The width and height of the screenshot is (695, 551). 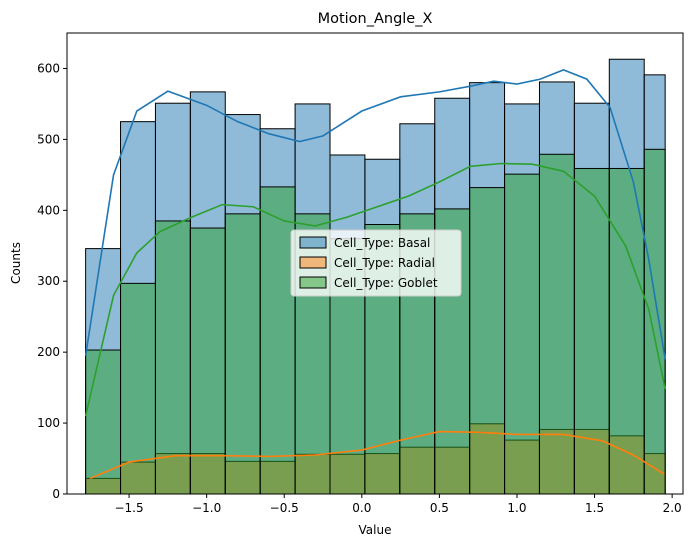 What do you see at coordinates (382, 243) in the screenshot?
I see `legend-label-0: Cell_Type: Basal` at bounding box center [382, 243].